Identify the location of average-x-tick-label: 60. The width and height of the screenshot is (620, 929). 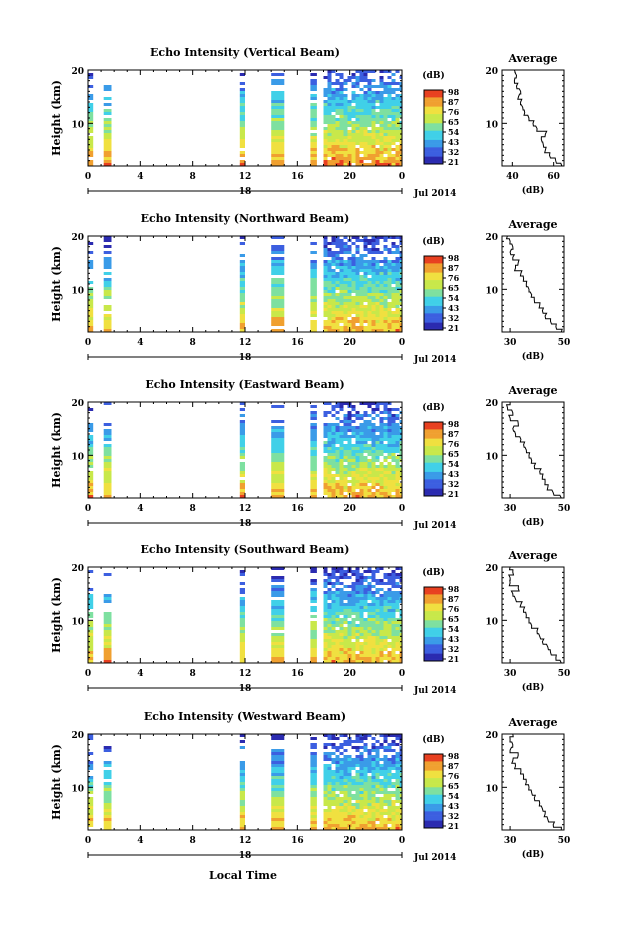
(553, 177).